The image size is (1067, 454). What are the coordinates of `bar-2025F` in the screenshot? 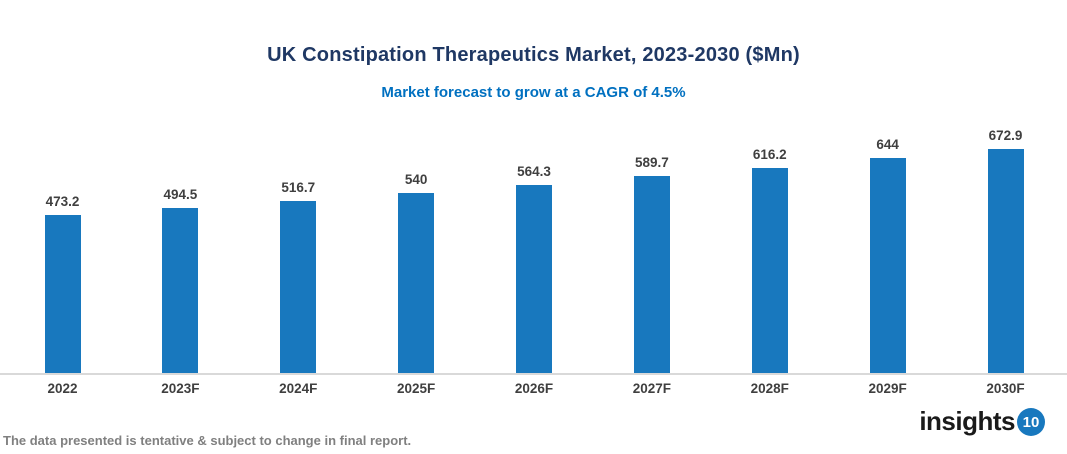 It's located at (416, 283).